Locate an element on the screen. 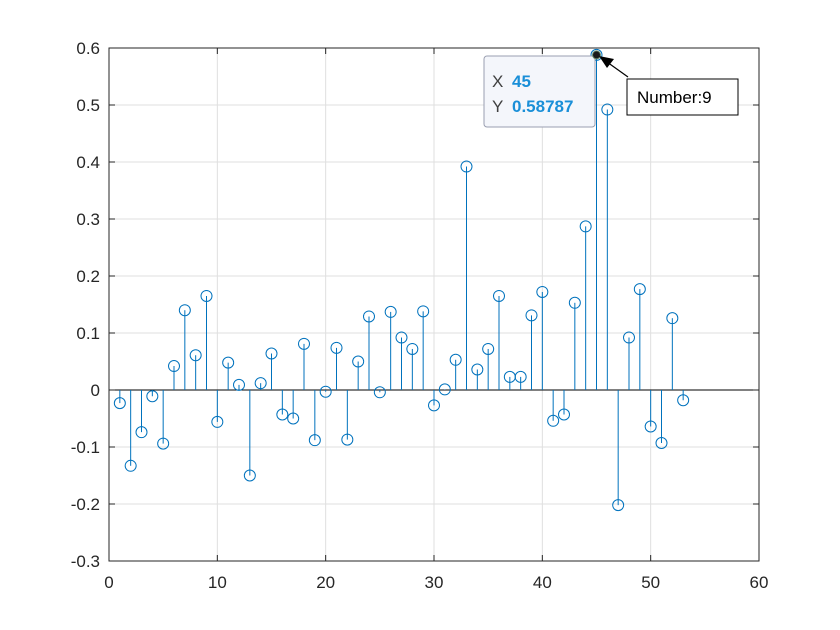 The width and height of the screenshot is (840, 630). x-tick-label: 40 is located at coordinates (542, 582).